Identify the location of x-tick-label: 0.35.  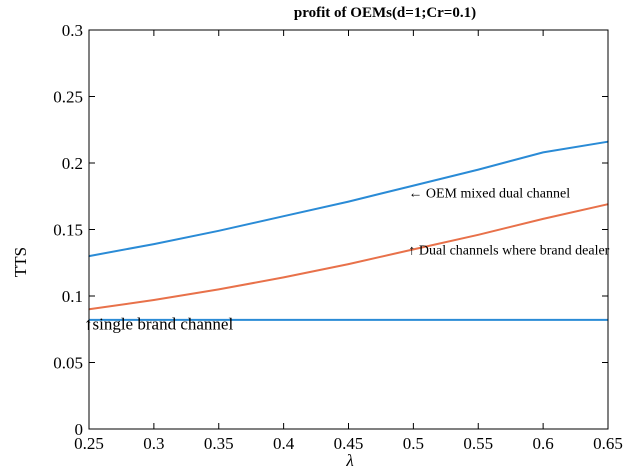
(219, 443).